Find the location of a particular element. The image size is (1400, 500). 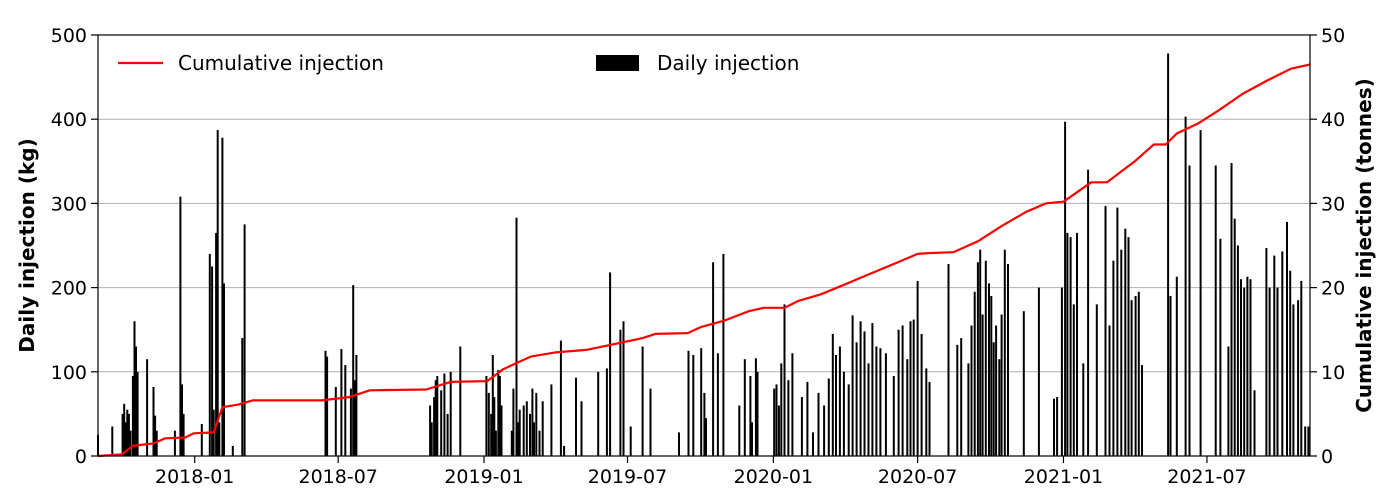

right-y-tick-label: 50 is located at coordinates (1333, 36).